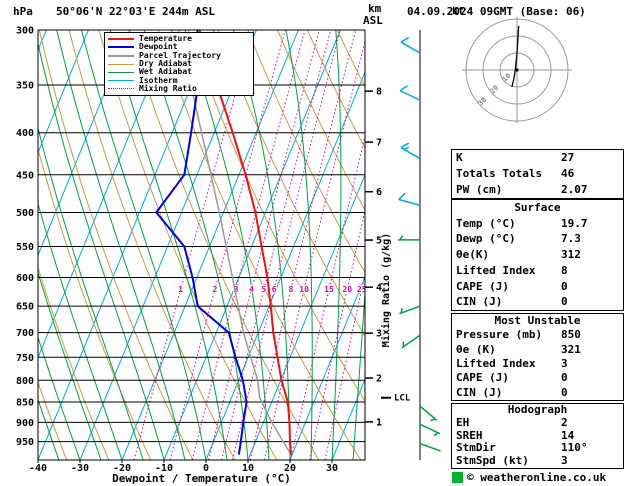 Image resolution: width=629 pixels, height=486 pixels. I want to click on svg-text: LCL, so click(402, 399).